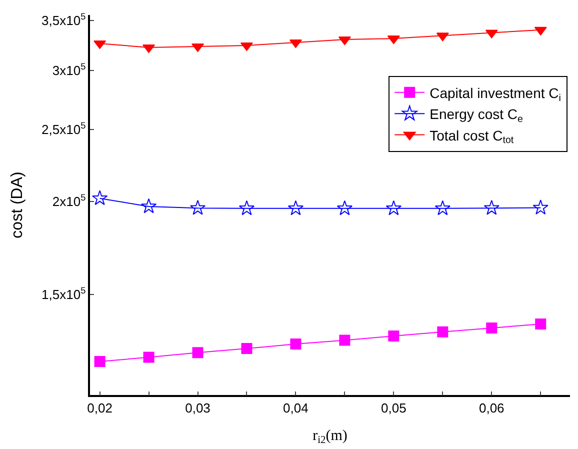 Image resolution: width=578 pixels, height=449 pixels. What do you see at coordinates (17, 205) in the screenshot?
I see `y-axis-title: cost (DA)` at bounding box center [17, 205].